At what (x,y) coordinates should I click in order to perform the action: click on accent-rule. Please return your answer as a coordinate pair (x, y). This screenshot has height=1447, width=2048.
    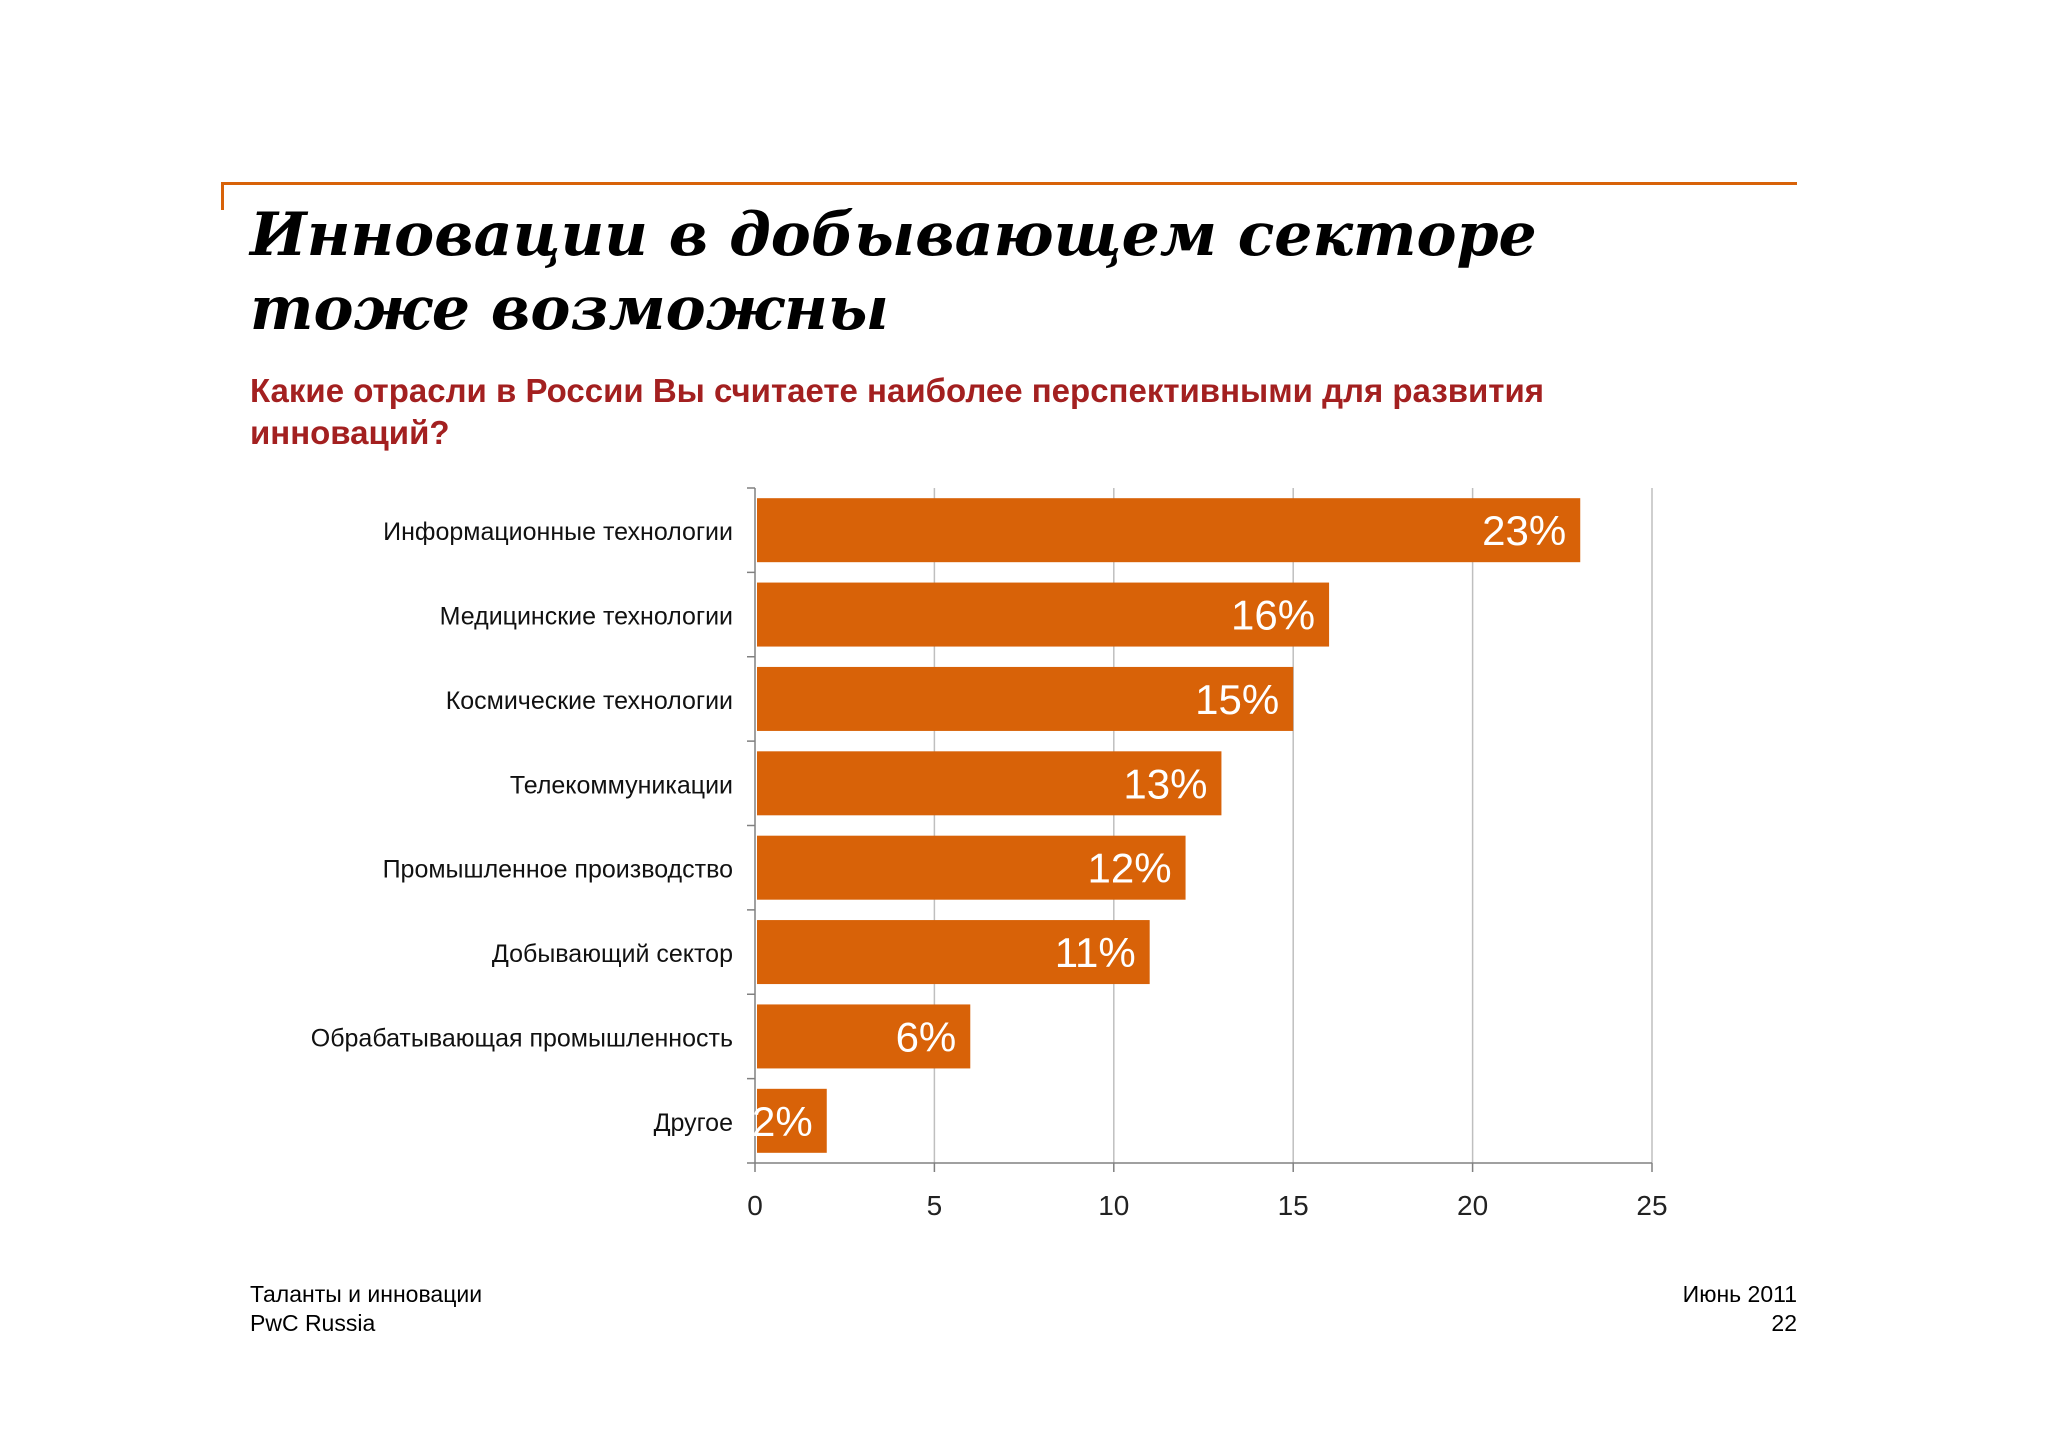
    Looking at the image, I should click on (1009, 183).